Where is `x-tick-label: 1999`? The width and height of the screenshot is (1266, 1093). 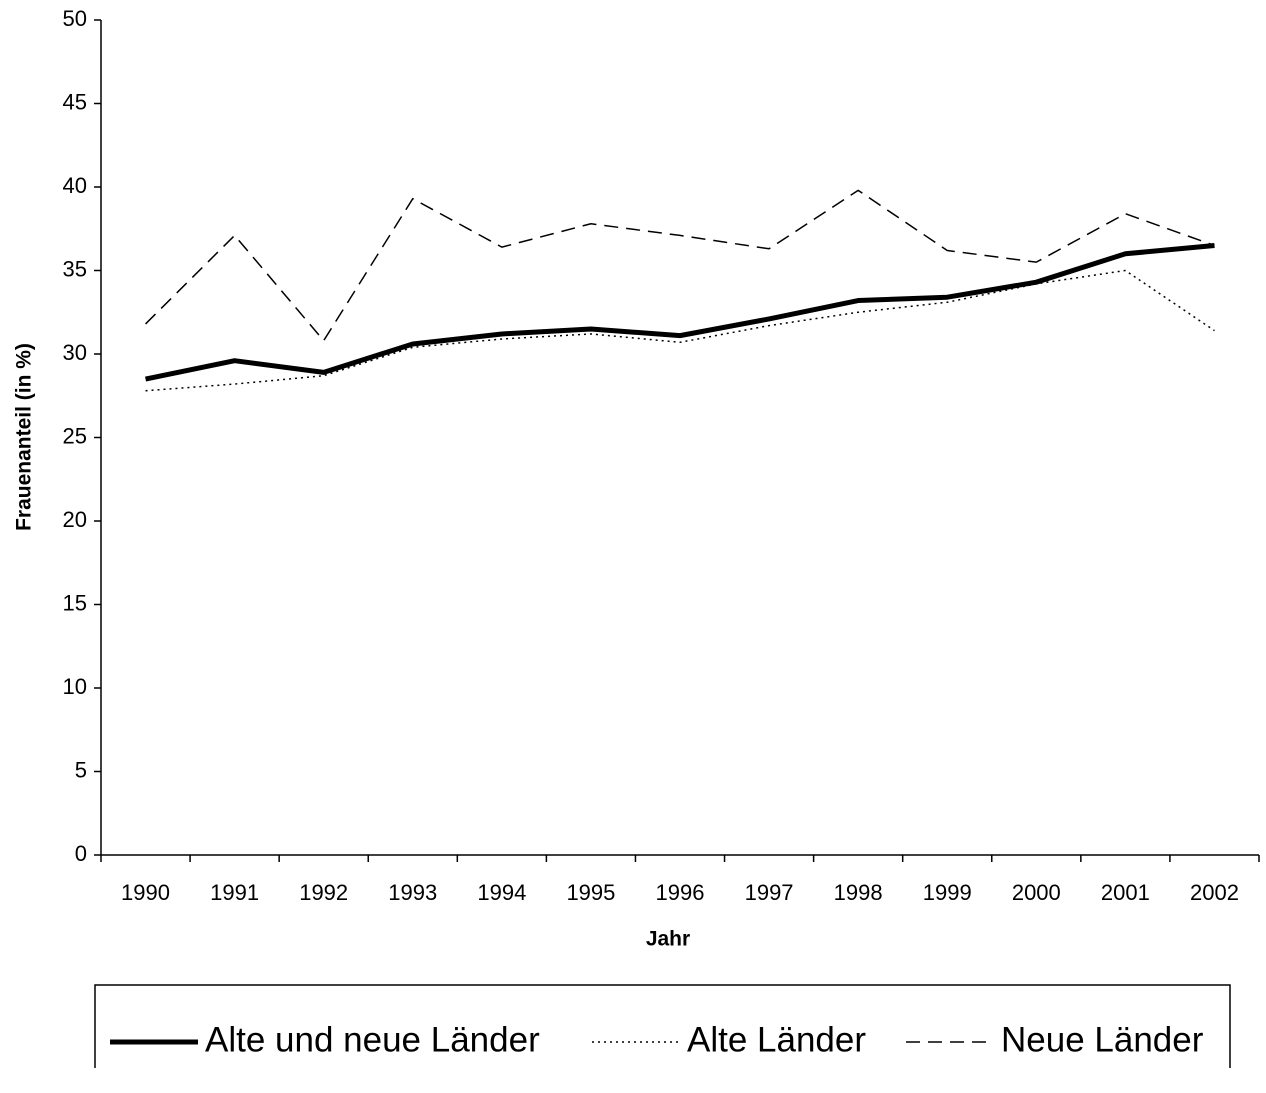 x-tick-label: 1999 is located at coordinates (947, 892).